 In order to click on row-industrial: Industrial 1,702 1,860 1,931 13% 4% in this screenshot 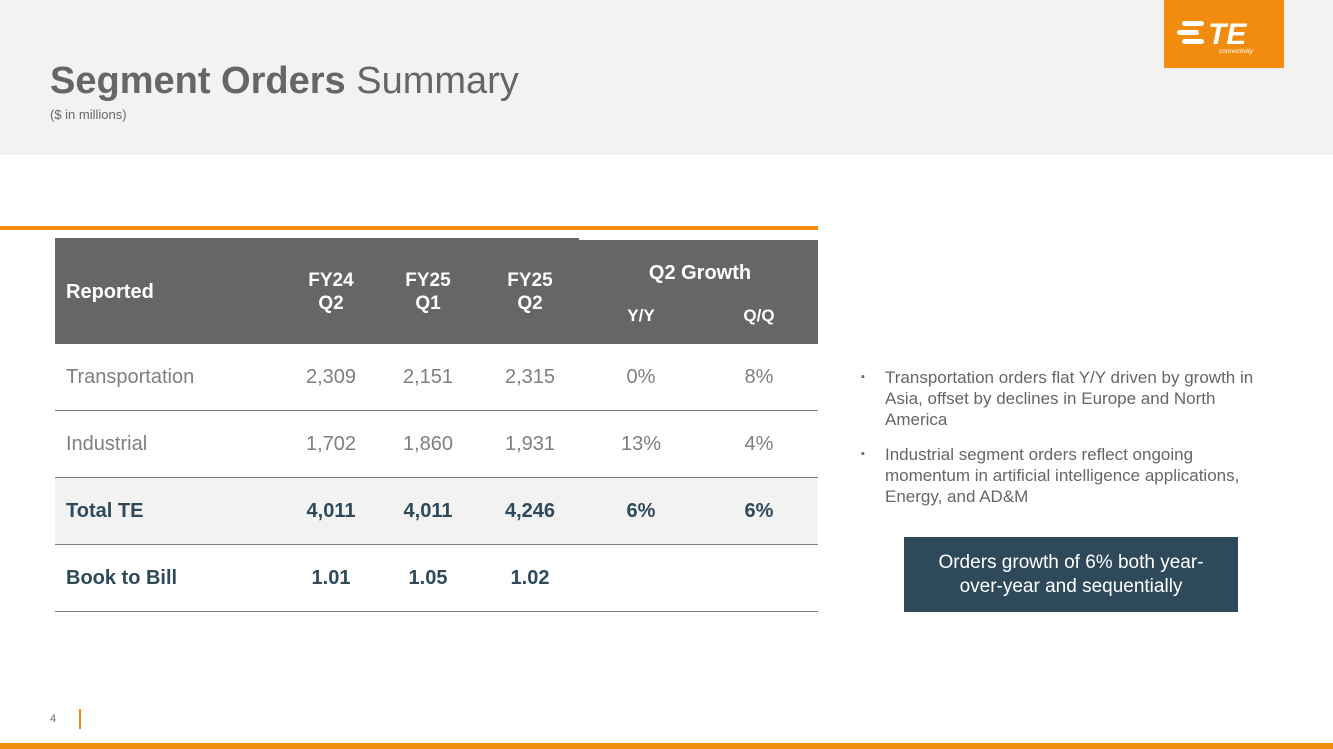, I will do `click(437, 444)`.